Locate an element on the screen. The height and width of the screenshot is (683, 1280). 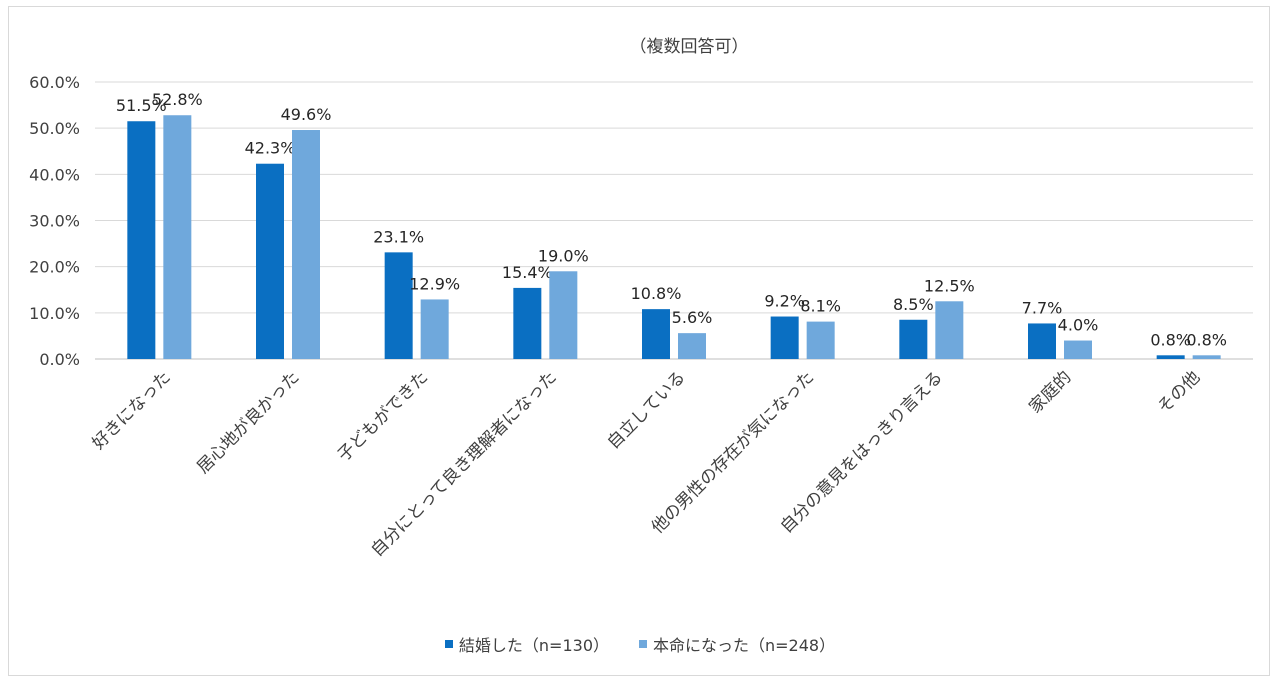
x-category-label: 家庭的 is located at coordinates (1050, 392).